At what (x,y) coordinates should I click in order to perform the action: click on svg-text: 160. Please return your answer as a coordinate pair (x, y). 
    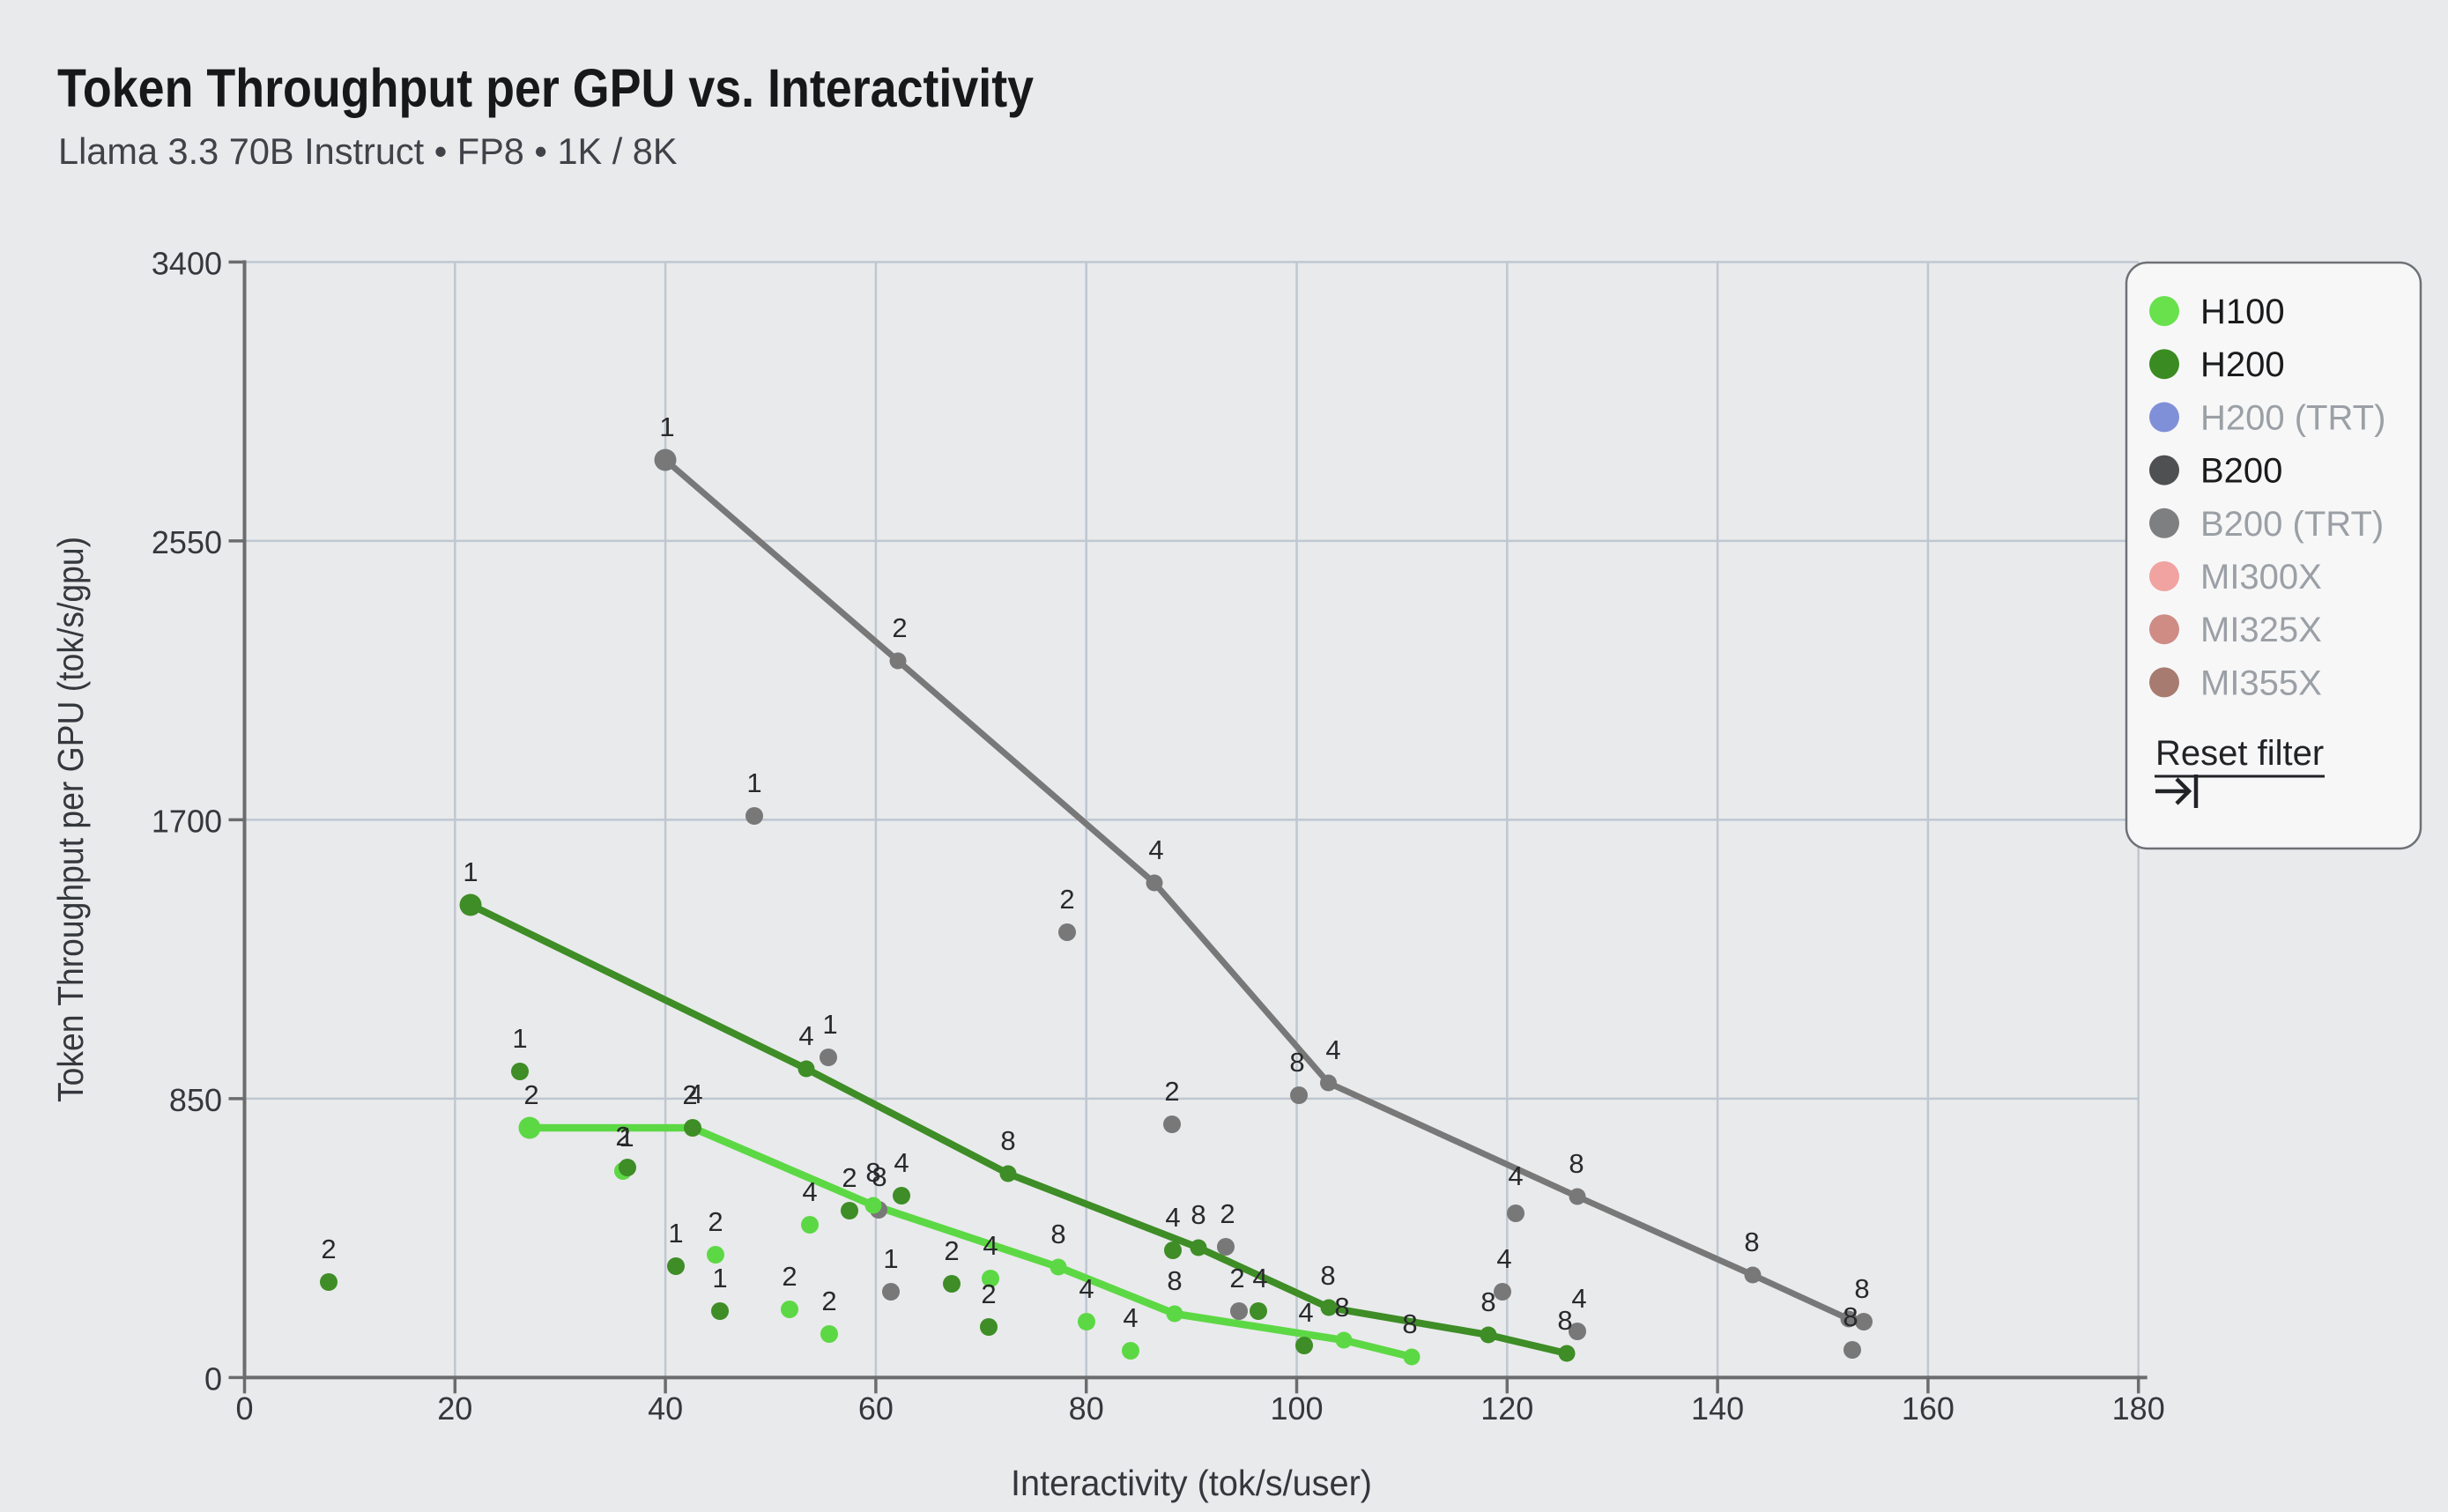
    Looking at the image, I should click on (1928, 1408).